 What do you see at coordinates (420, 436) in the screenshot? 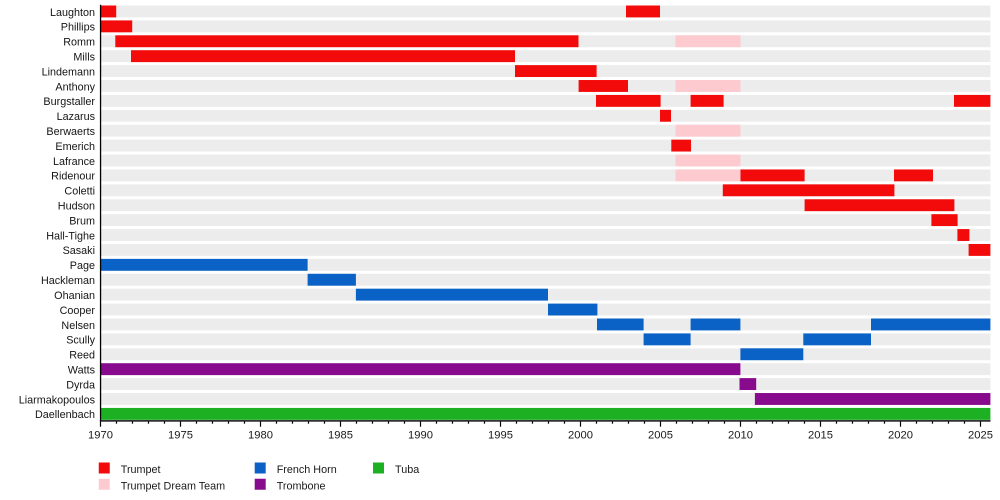
I see `svg-text: 1990` at bounding box center [420, 436].